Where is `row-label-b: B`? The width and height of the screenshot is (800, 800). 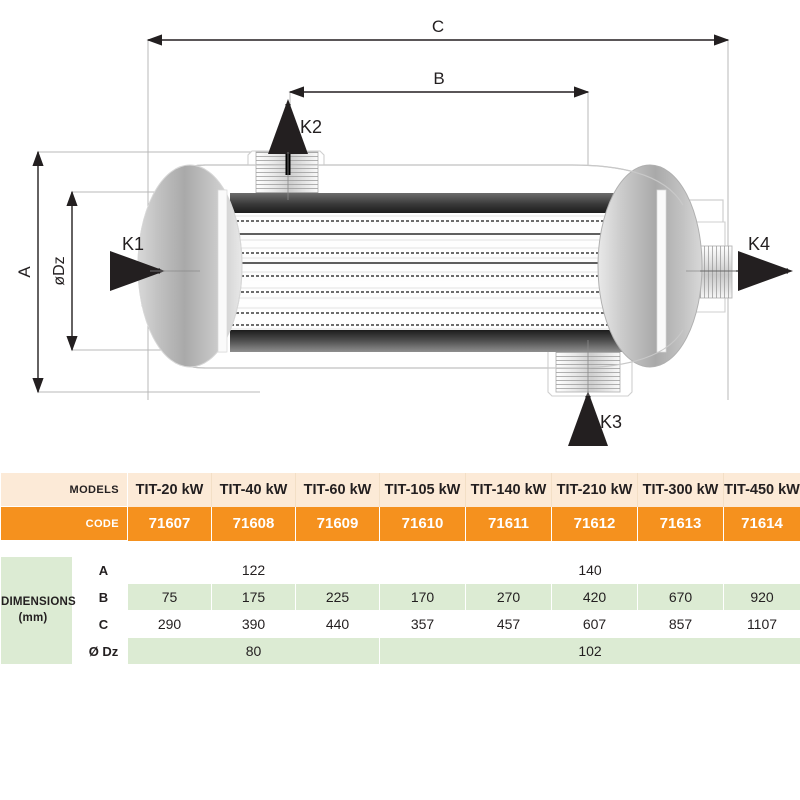
row-label-b: B is located at coordinates (100, 597).